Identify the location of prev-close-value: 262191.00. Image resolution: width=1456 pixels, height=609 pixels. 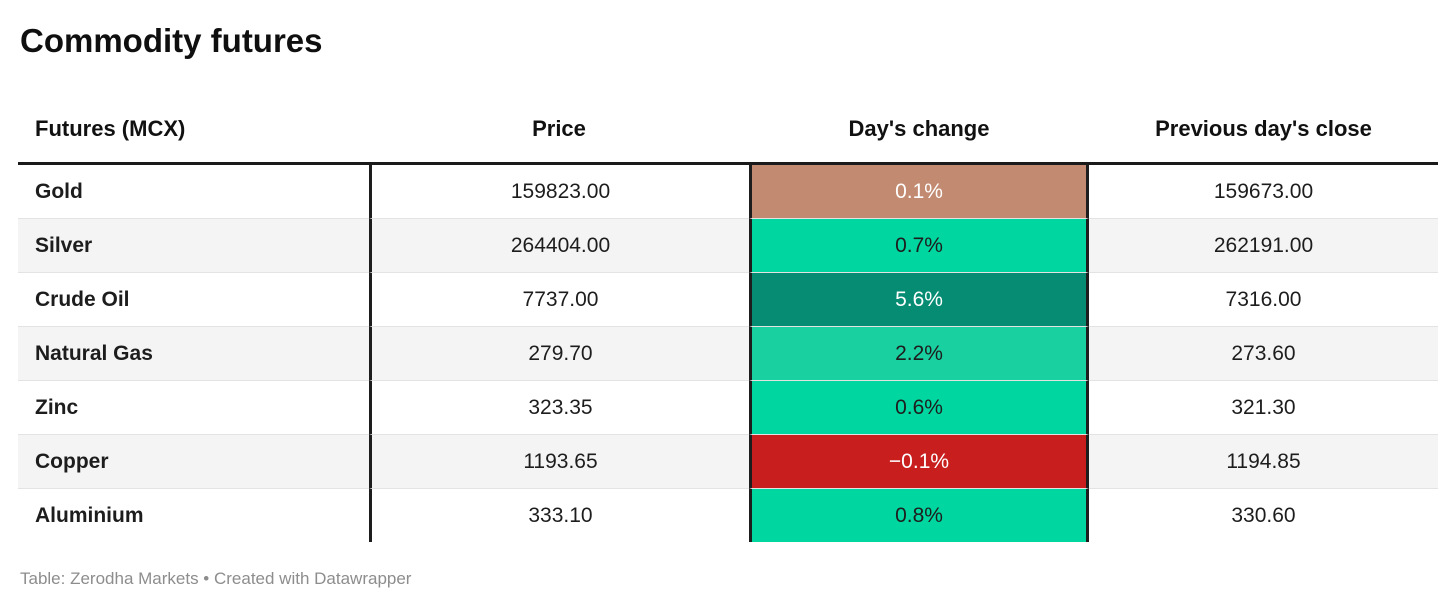
(1263, 245).